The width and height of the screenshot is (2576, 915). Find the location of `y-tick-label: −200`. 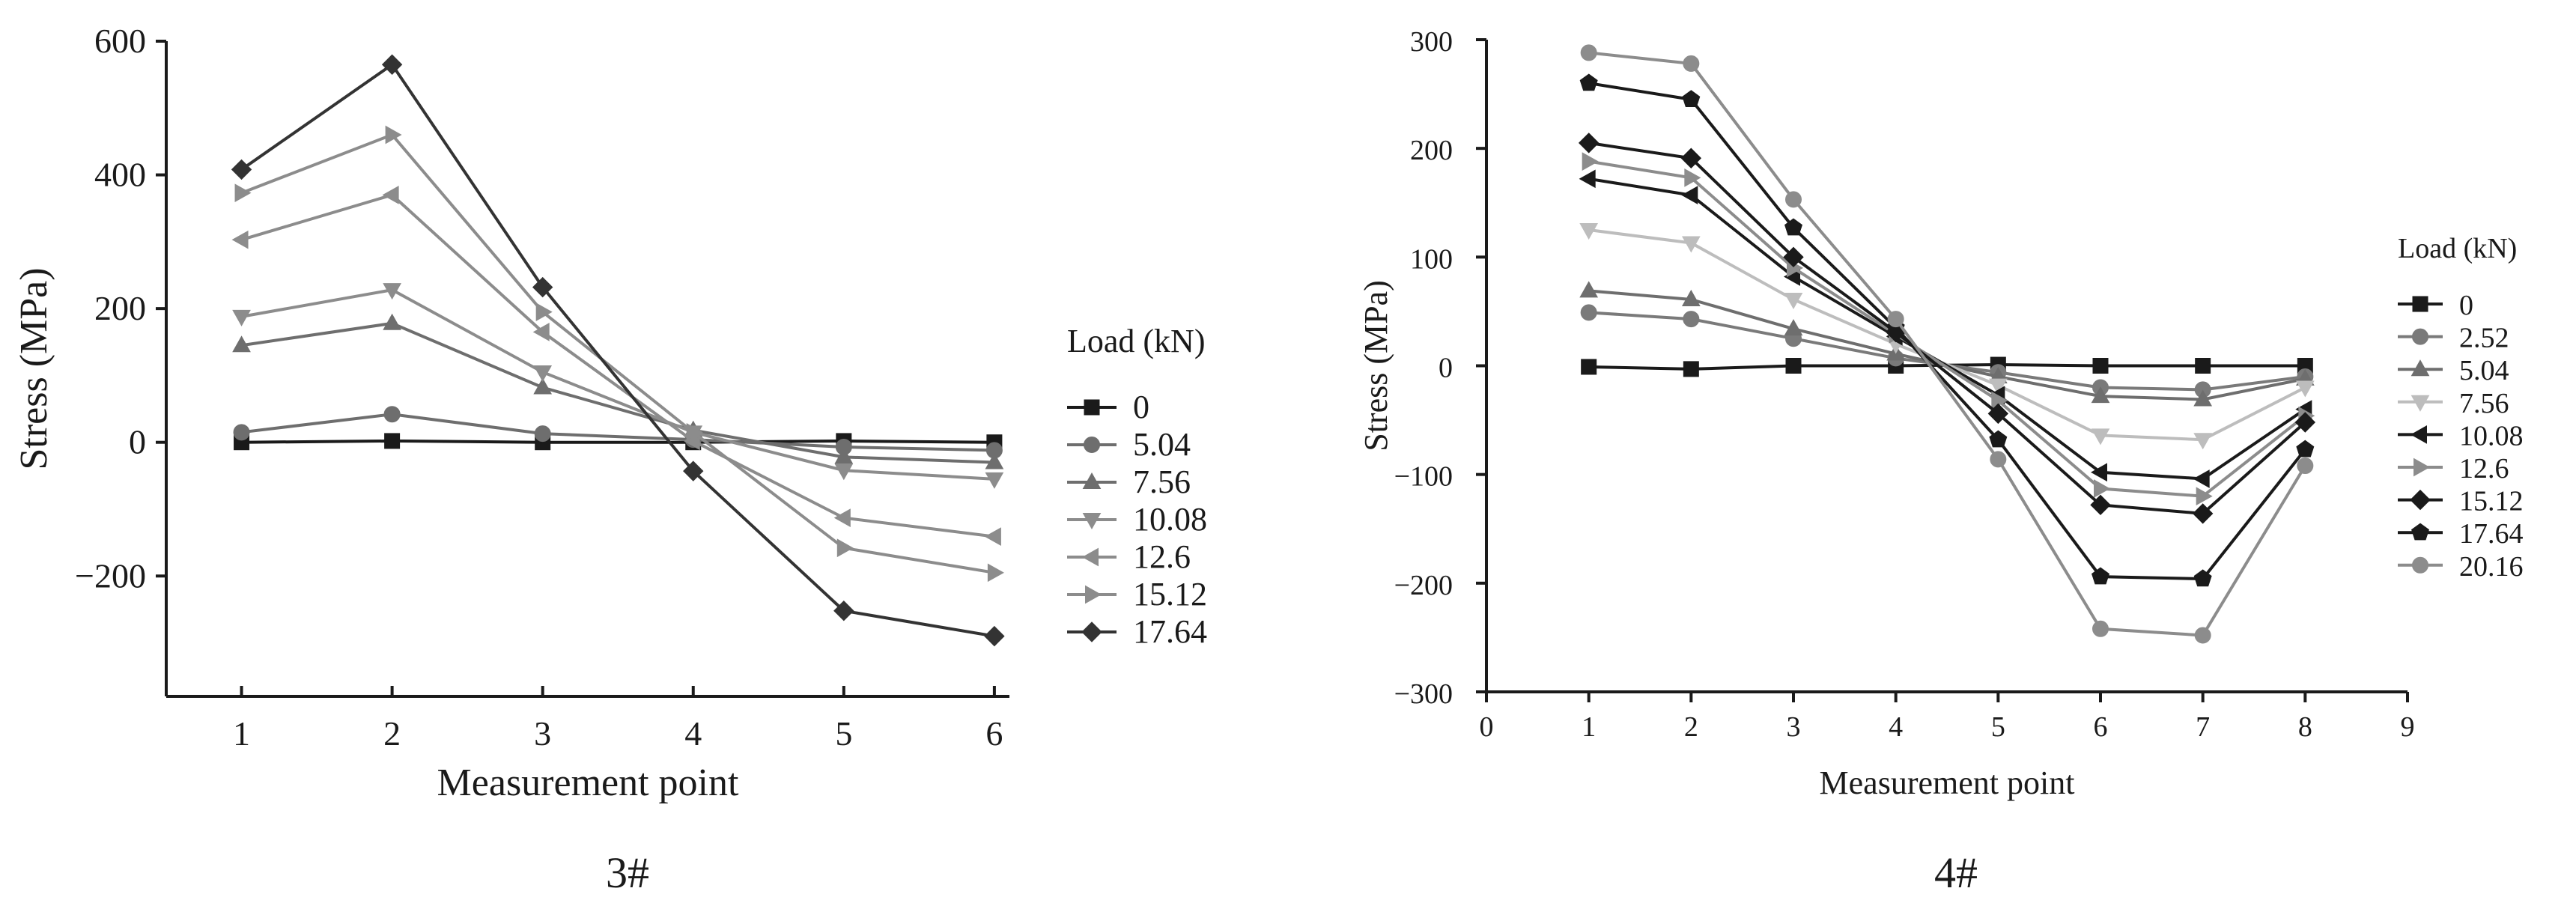

y-tick-label: −200 is located at coordinates (110, 575).